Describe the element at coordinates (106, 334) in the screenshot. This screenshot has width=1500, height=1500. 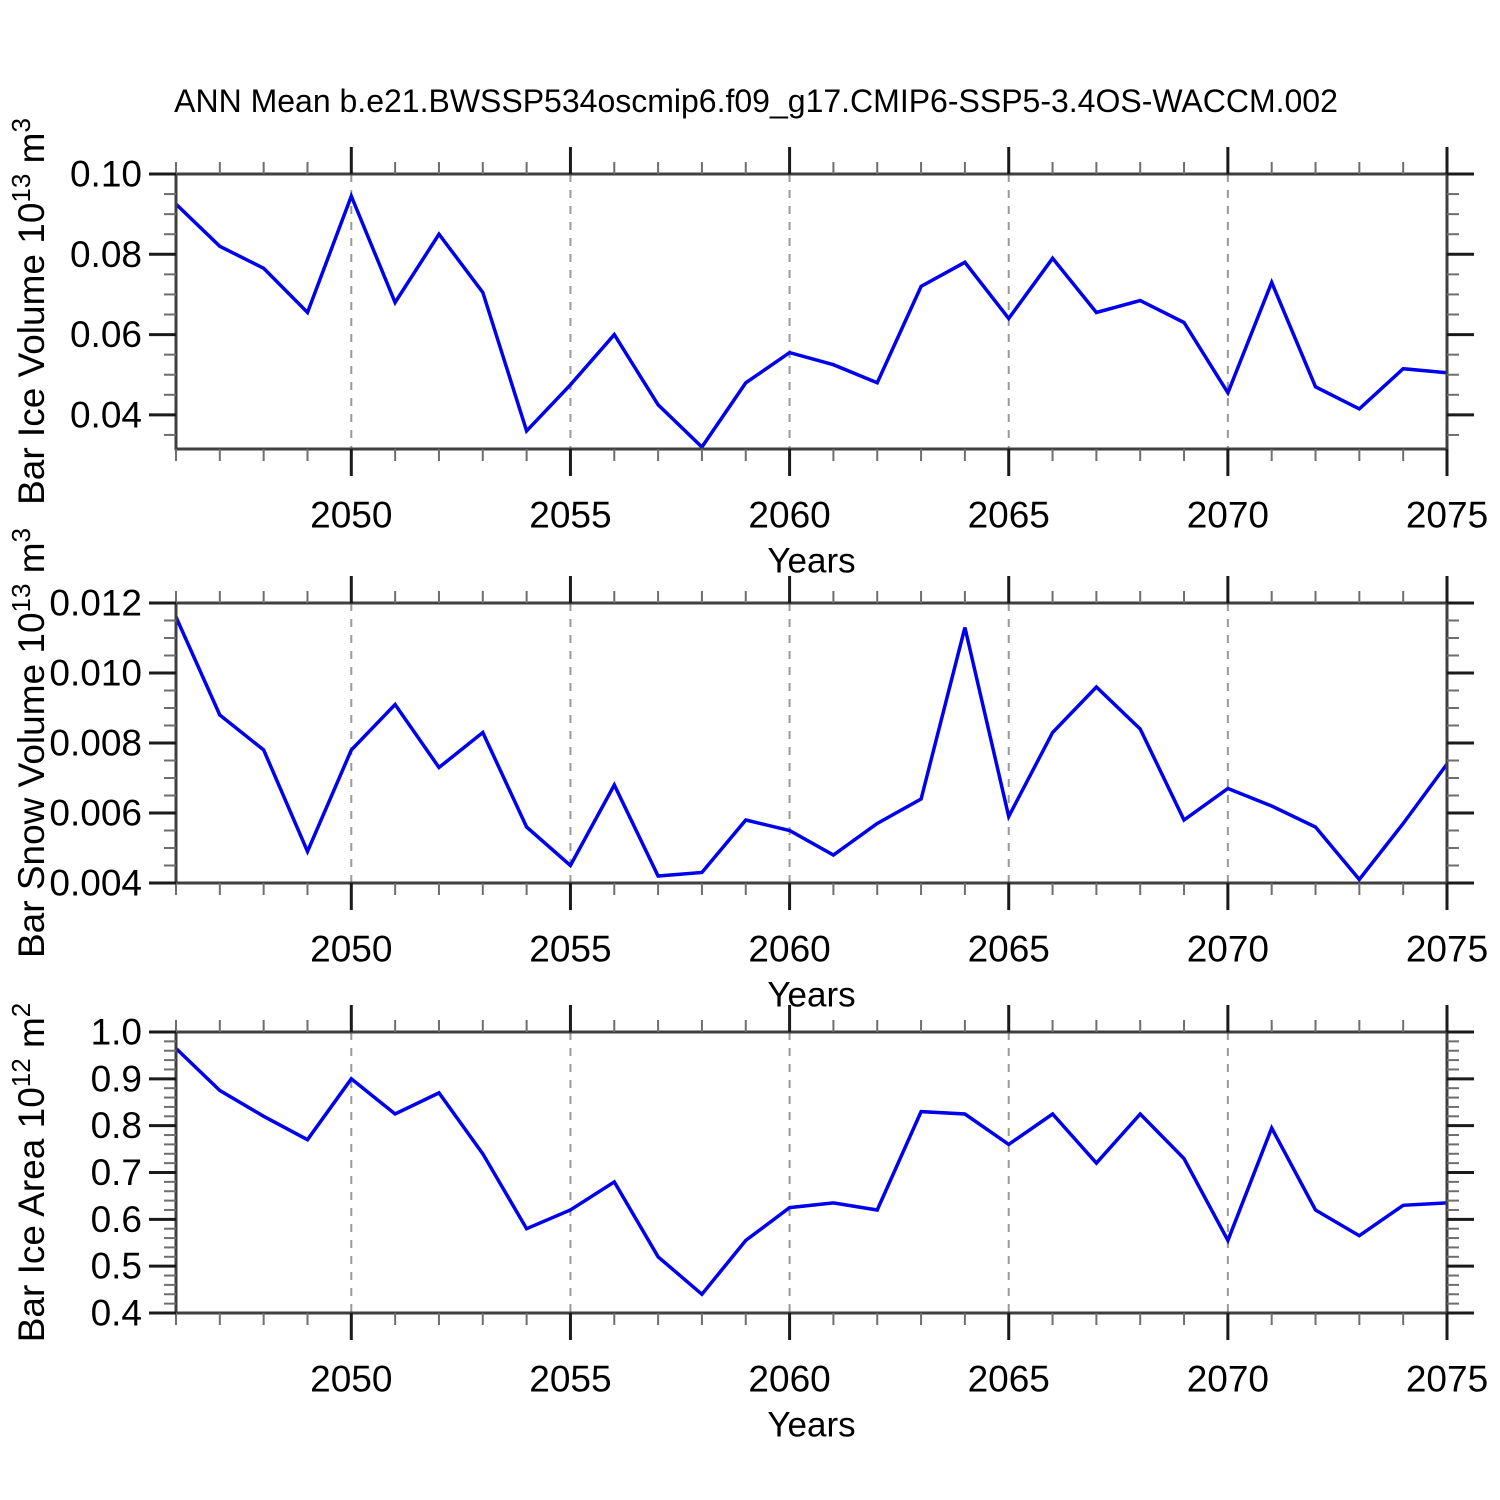
I see `y-tick-label: 0.06` at that location.